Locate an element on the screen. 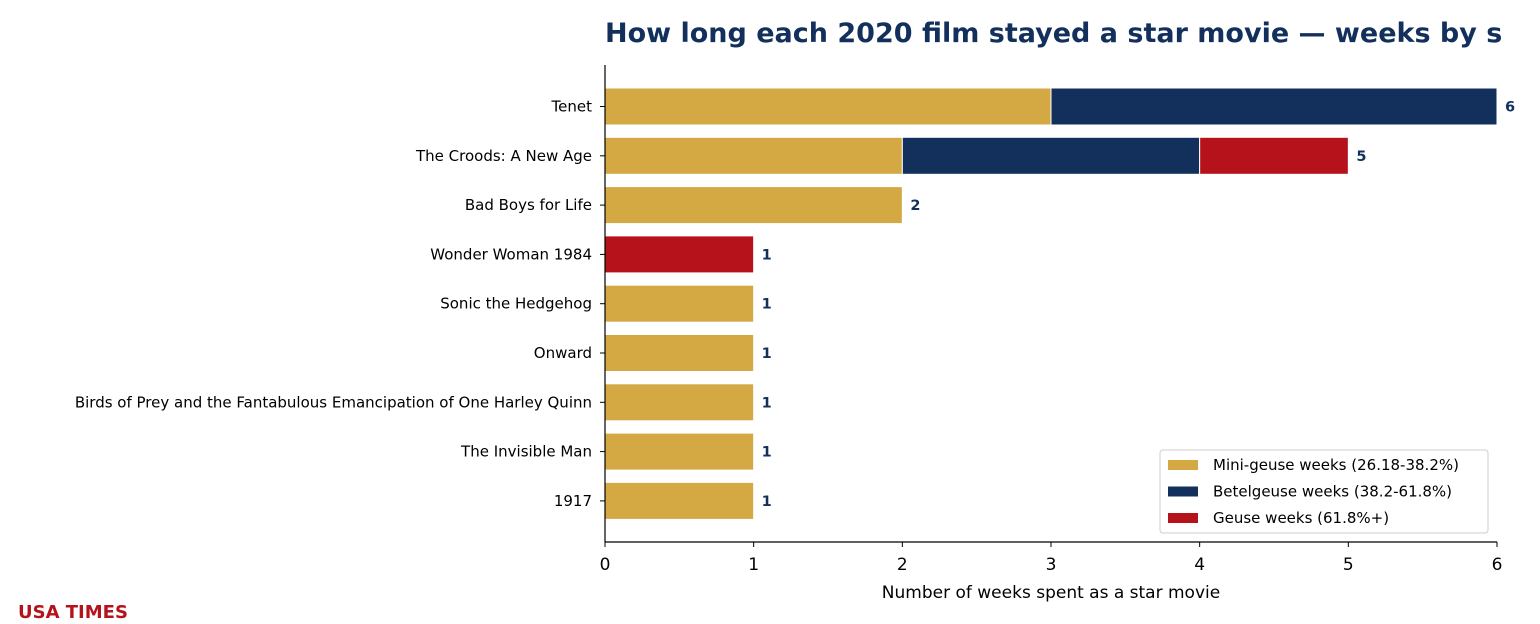  legend-label-2: Betelgeuse weeks (38.2-61.8%) is located at coordinates (1332, 492).